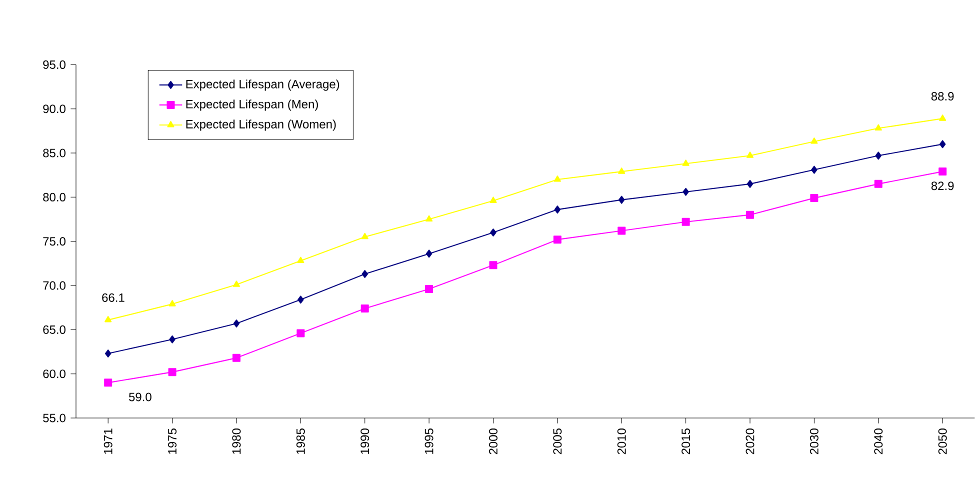  Describe the element at coordinates (300, 441) in the screenshot. I see `x-tick-label: 1985` at that location.